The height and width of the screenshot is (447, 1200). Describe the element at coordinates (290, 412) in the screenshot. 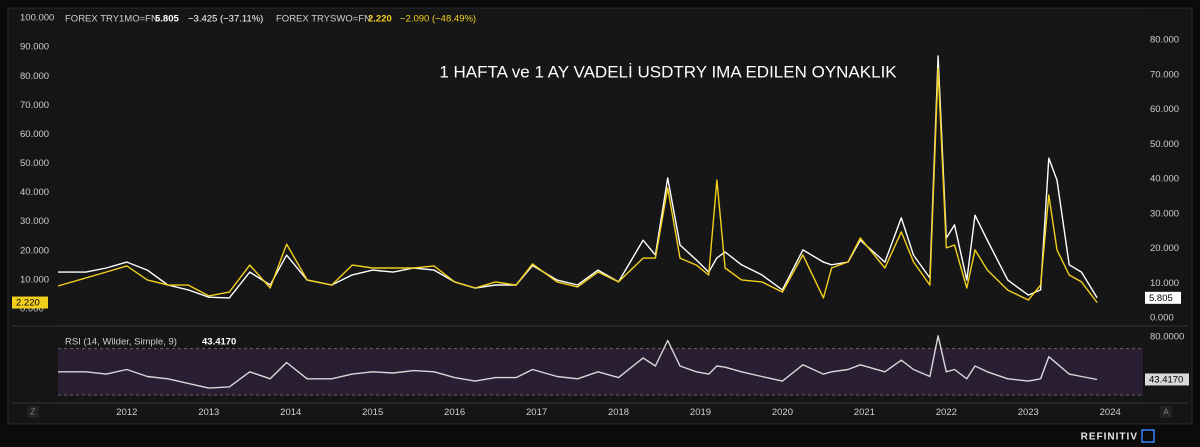

I see `x-tick-label: 2014` at that location.